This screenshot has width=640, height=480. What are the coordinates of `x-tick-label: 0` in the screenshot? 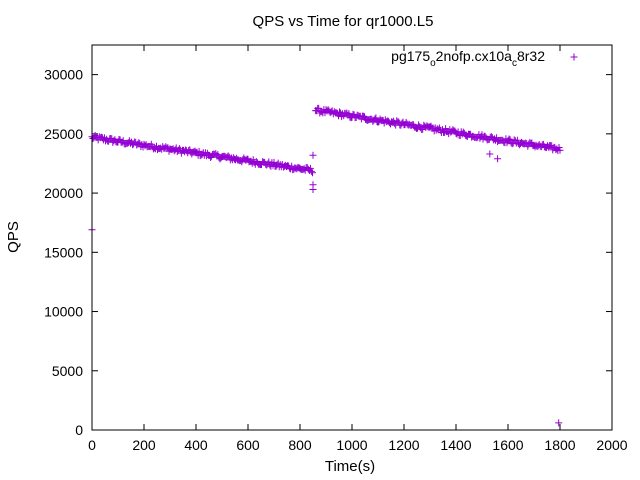 It's located at (92, 445).